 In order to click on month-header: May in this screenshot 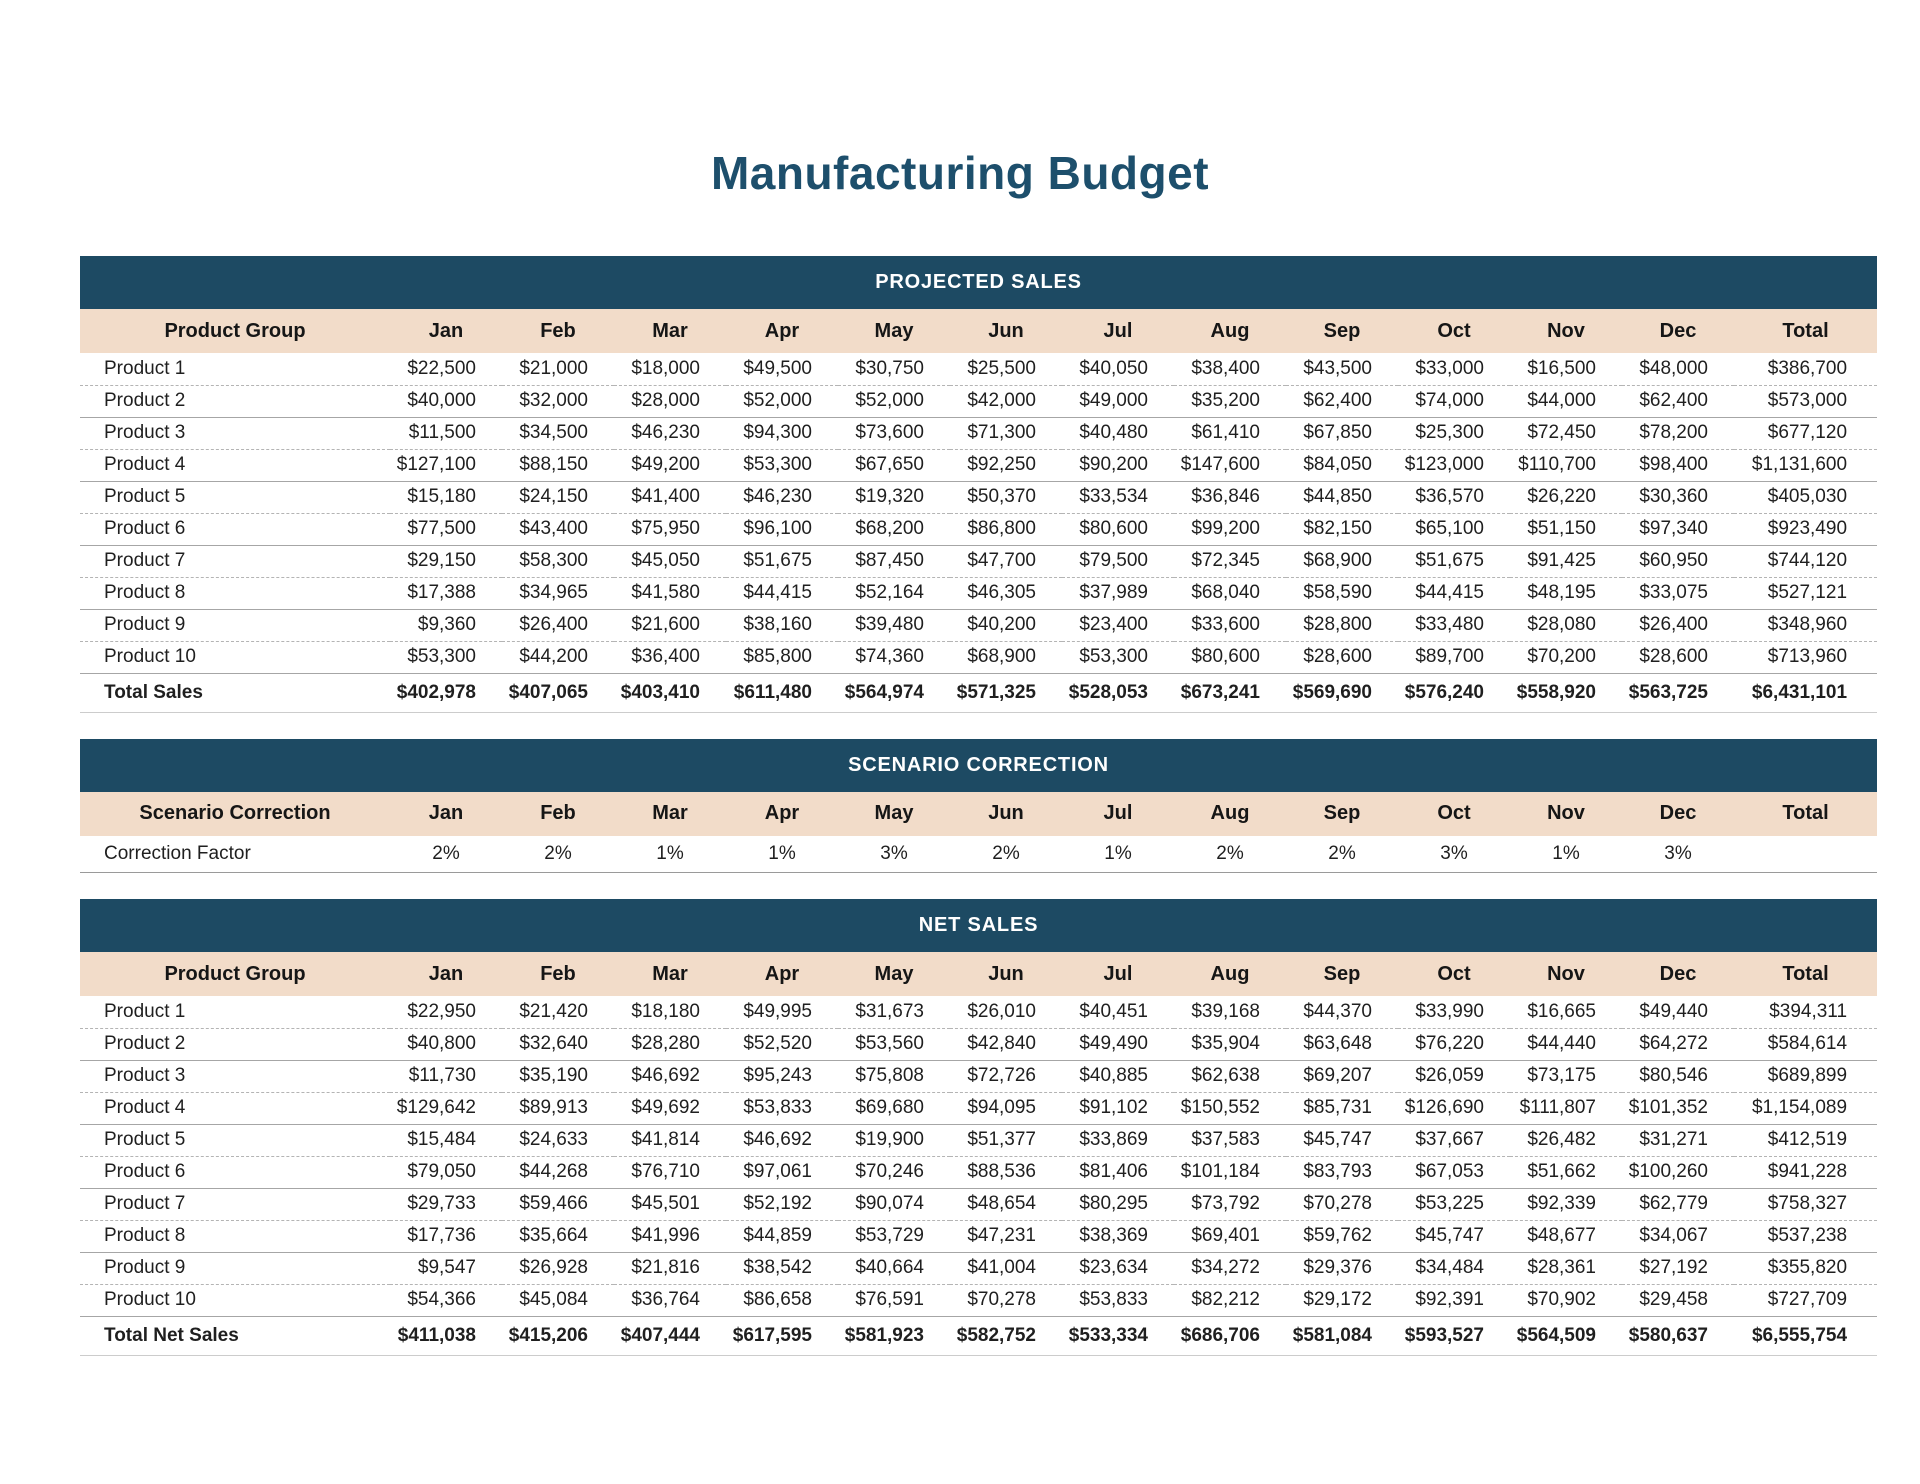, I will do `click(894, 331)`.